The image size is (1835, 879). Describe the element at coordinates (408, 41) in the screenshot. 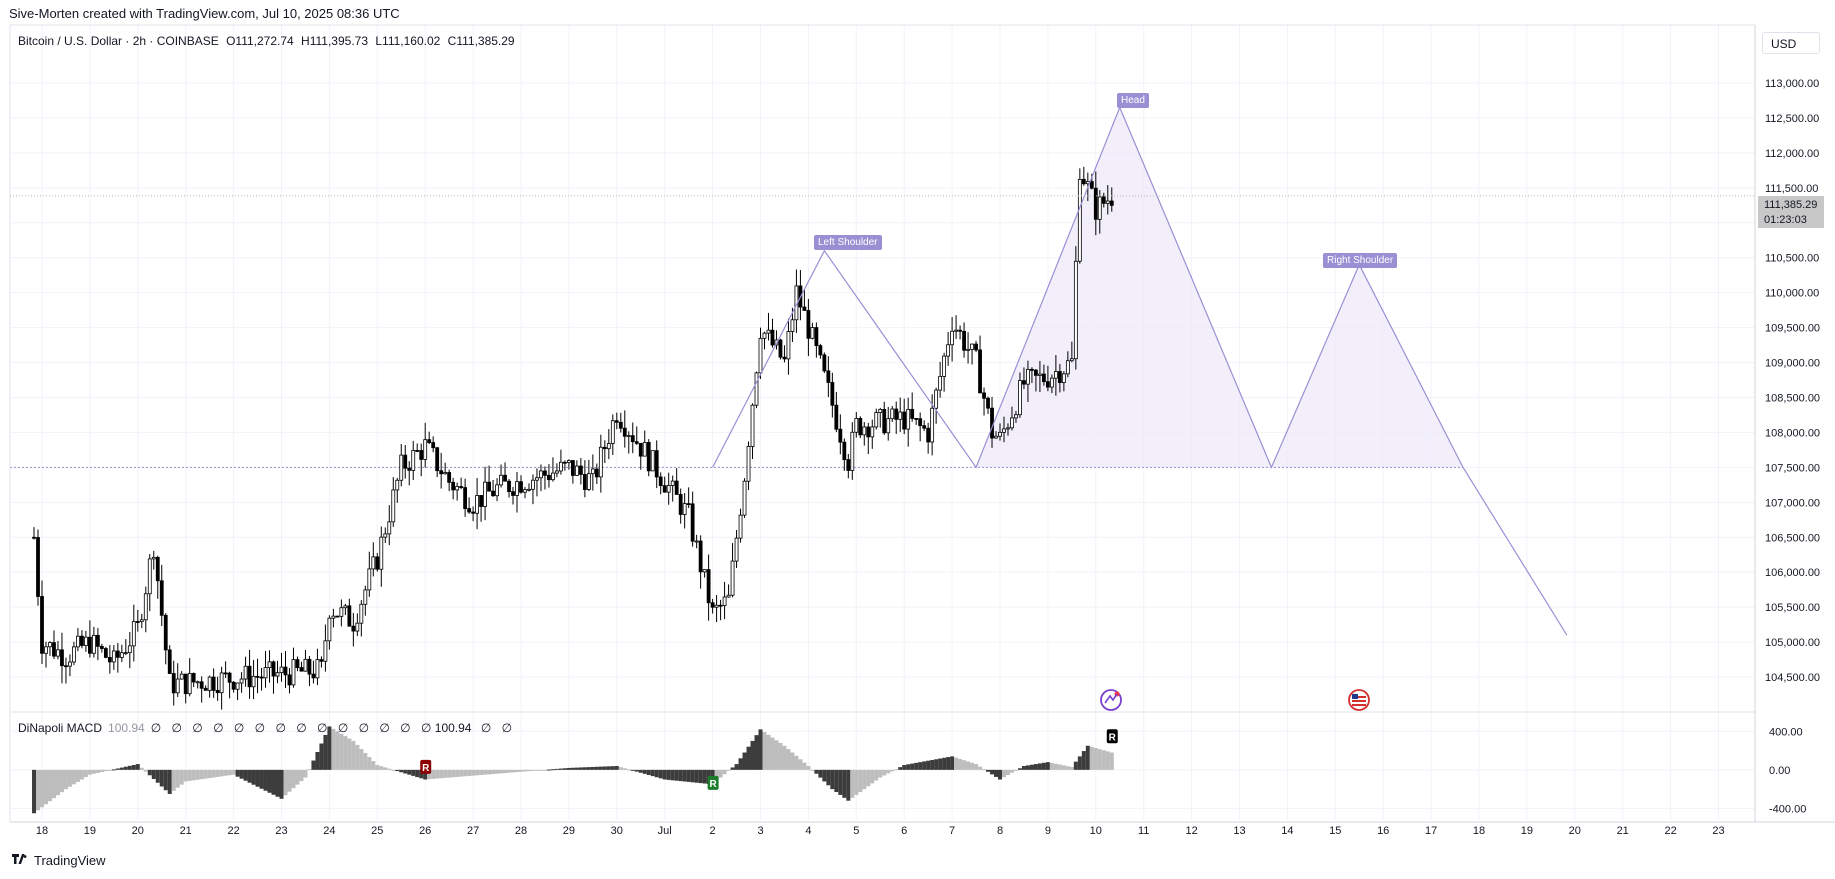

I see `low-value: L111,160.02` at that location.